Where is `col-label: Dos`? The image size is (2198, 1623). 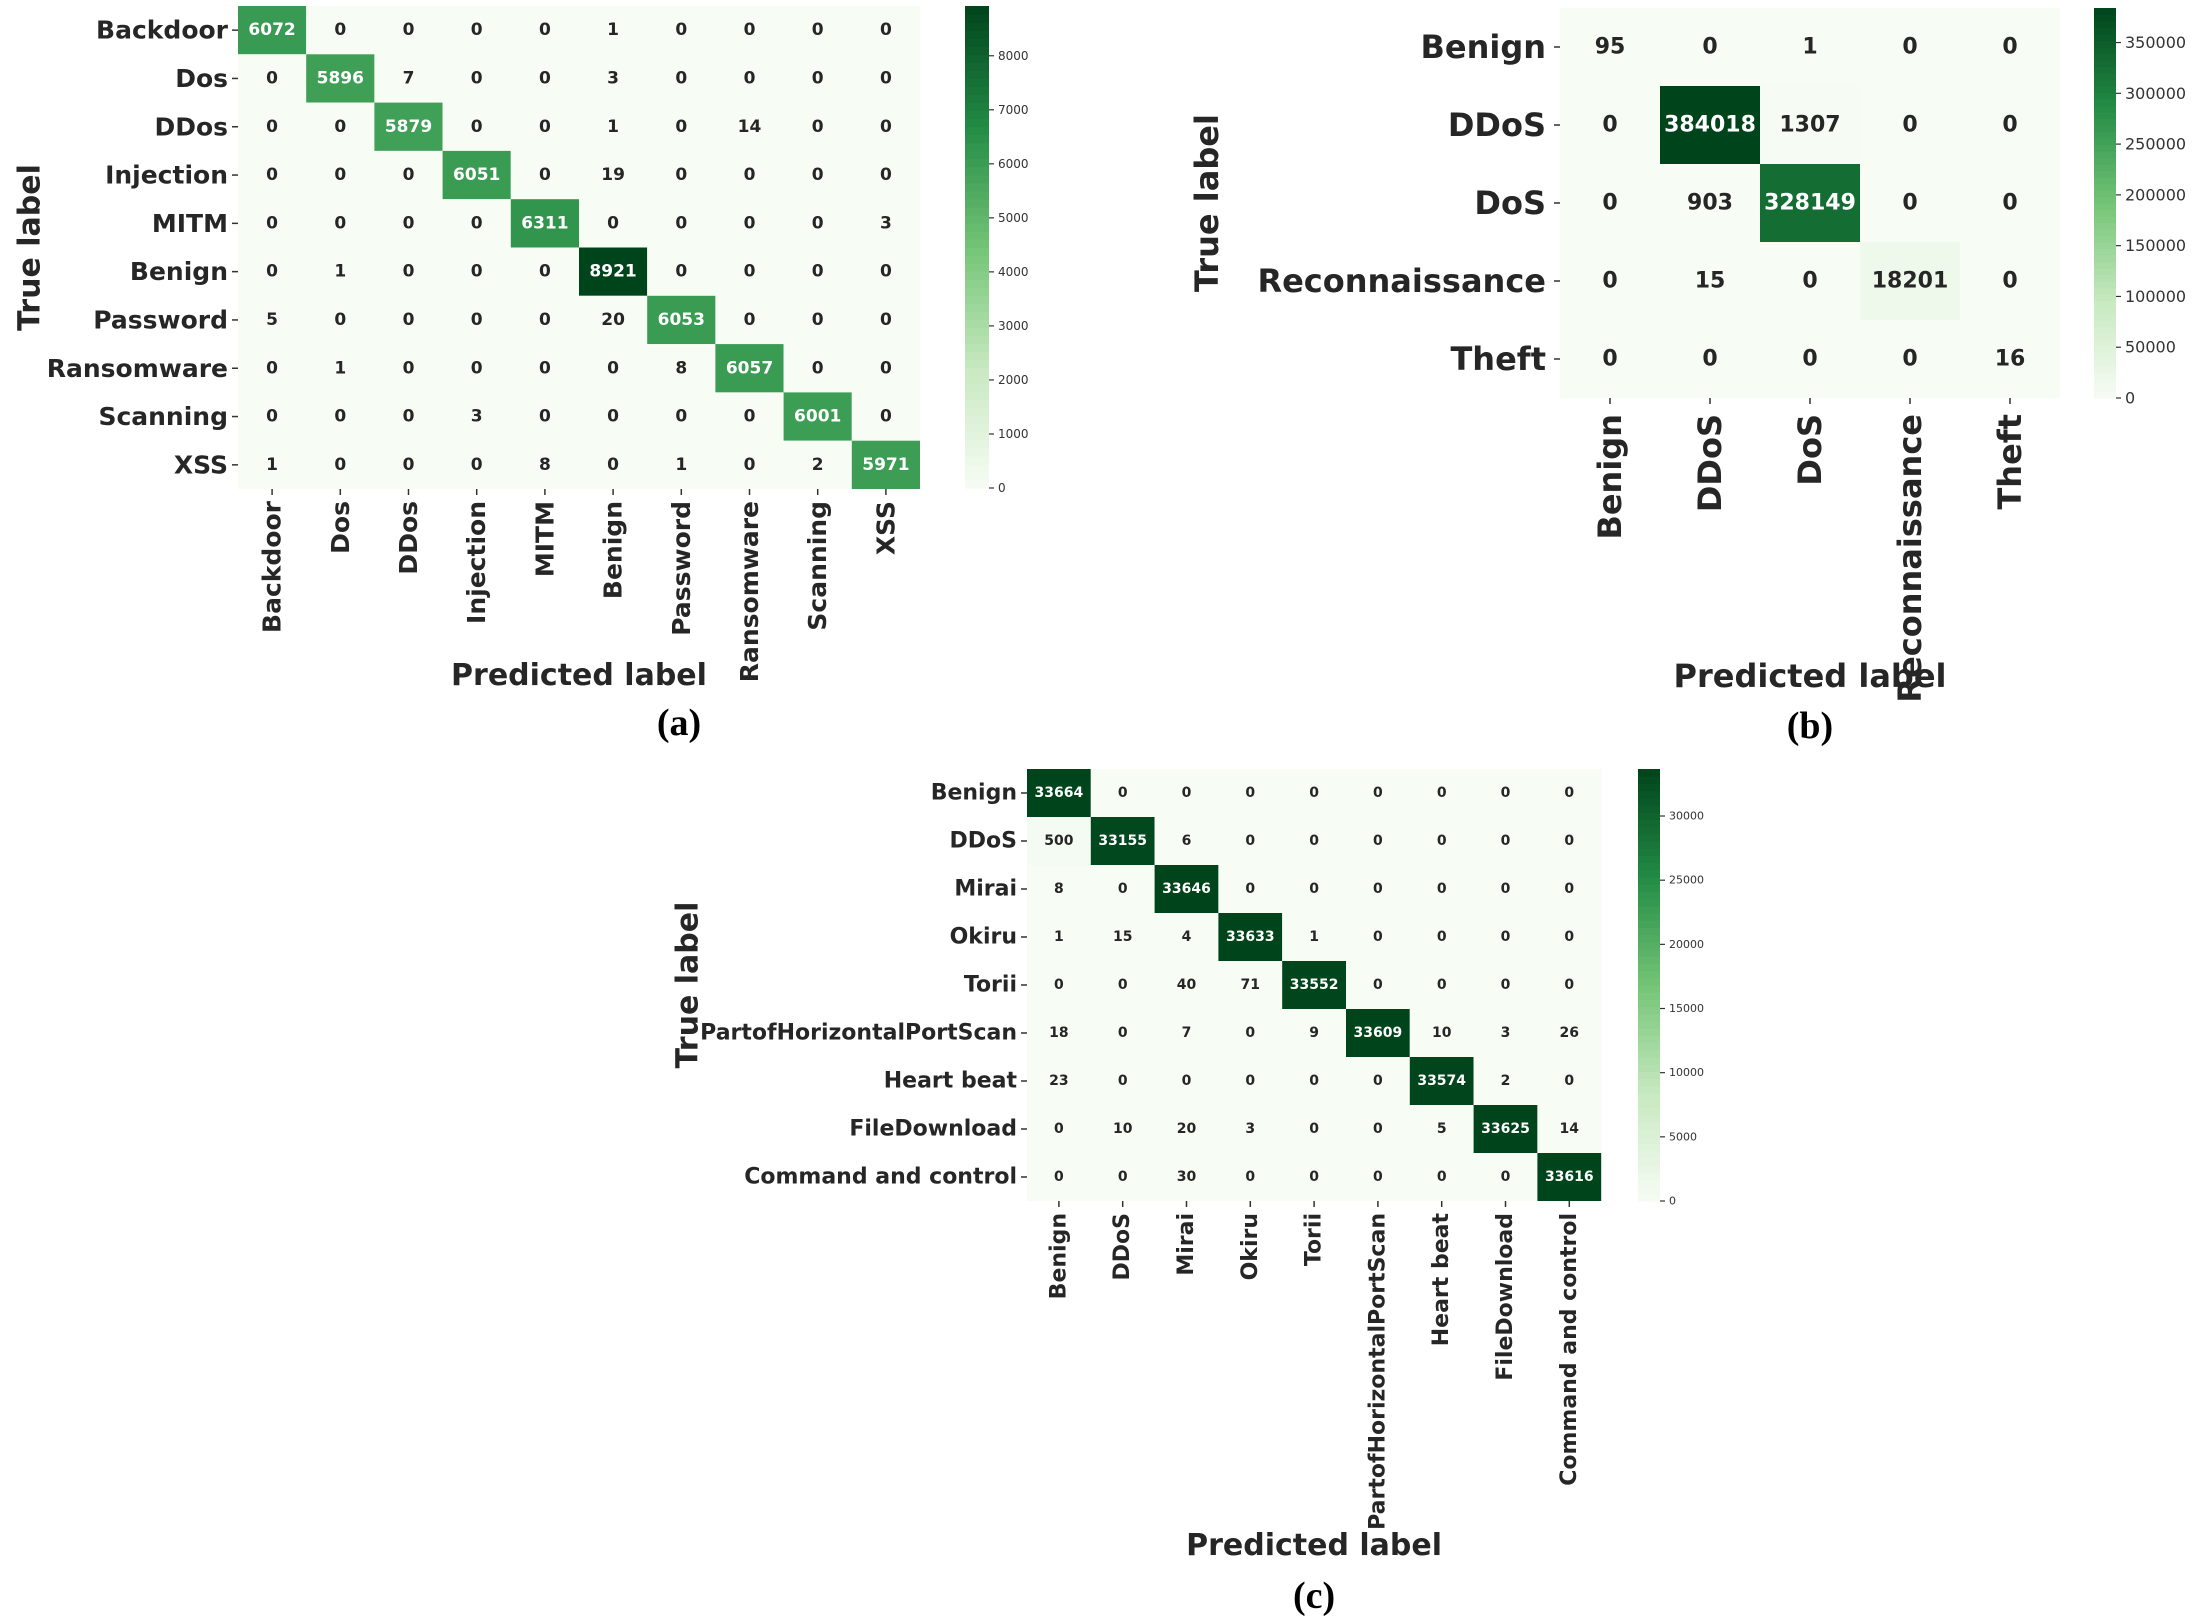 col-label: Dos is located at coordinates (340, 527).